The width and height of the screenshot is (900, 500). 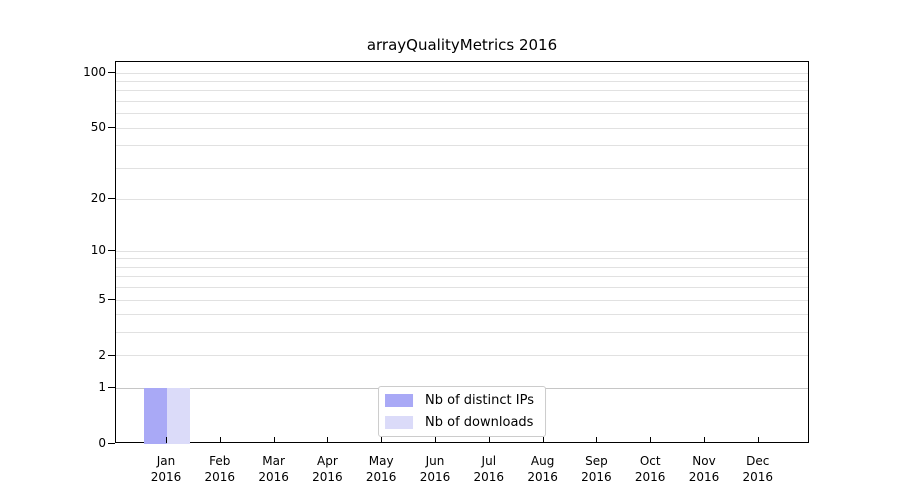 What do you see at coordinates (596, 469) in the screenshot?
I see `x-tick-label: Sep 2016` at bounding box center [596, 469].